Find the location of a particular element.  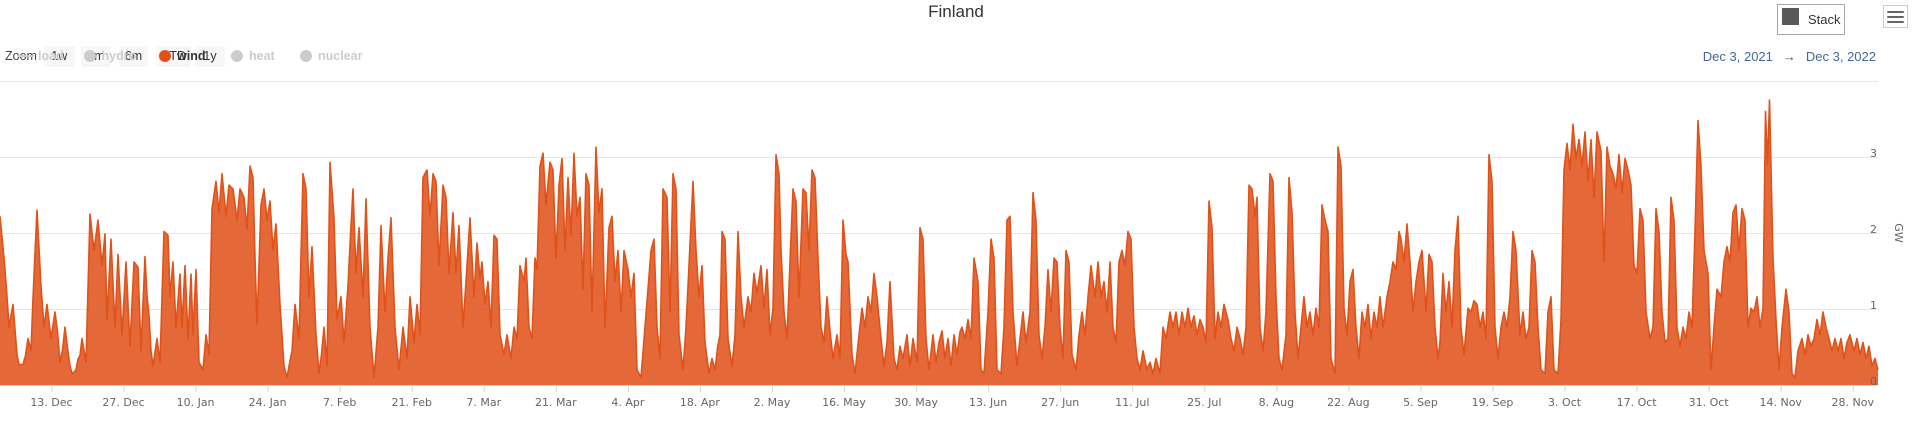

chart-title: Finland is located at coordinates (956, 11).